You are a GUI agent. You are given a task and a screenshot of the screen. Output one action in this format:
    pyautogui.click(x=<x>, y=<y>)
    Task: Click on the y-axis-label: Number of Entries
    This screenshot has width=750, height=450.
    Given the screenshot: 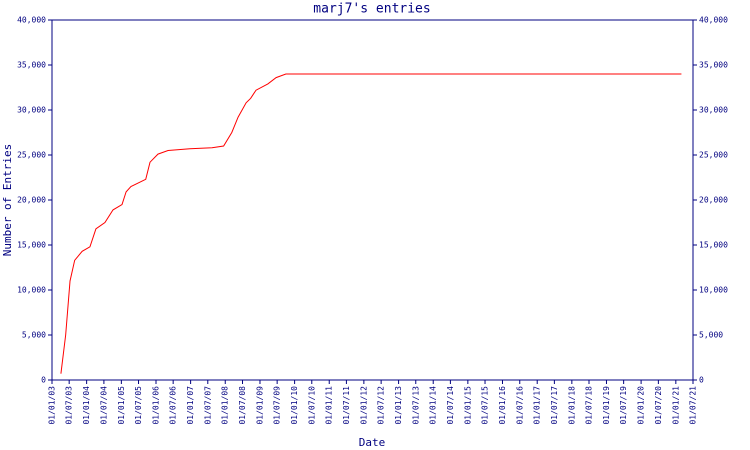 What is the action you would take?
    pyautogui.click(x=7, y=200)
    